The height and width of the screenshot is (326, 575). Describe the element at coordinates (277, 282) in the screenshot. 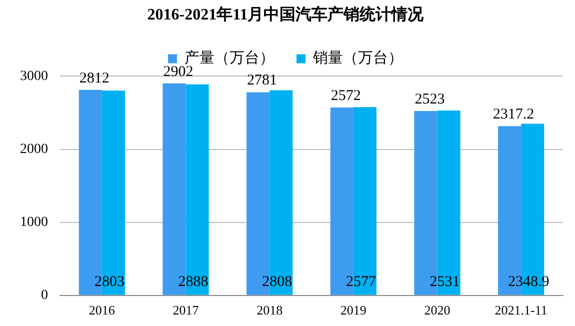

I see `data-label: 2808` at that location.